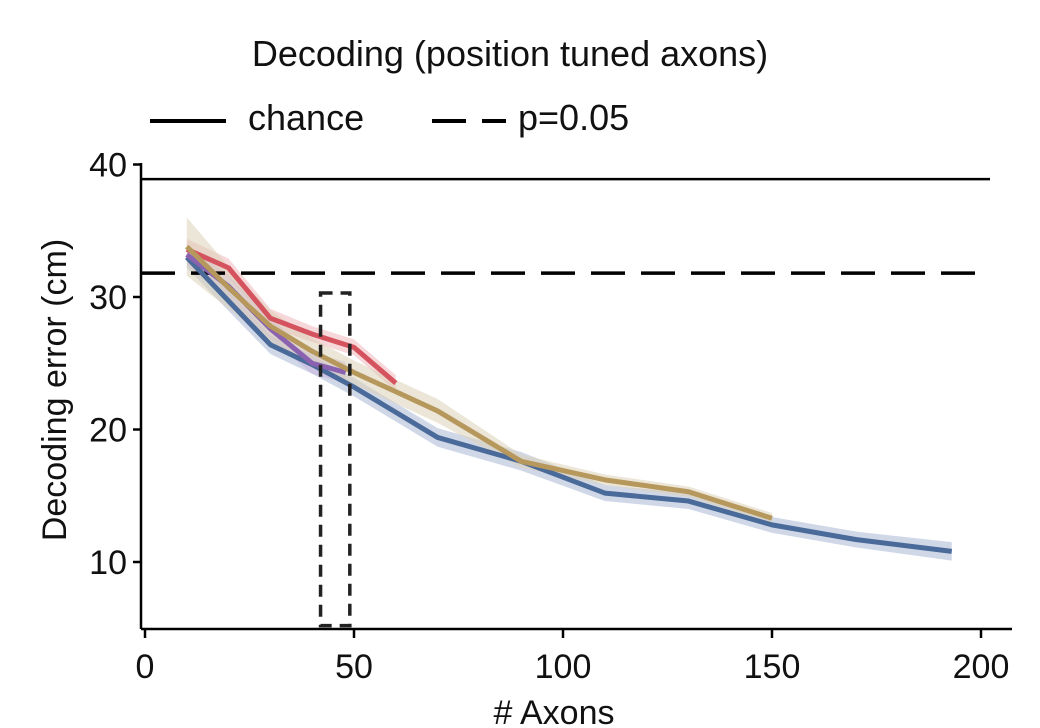 This screenshot has width=1040, height=728. I want to click on reference-lines, so click(565, 226).